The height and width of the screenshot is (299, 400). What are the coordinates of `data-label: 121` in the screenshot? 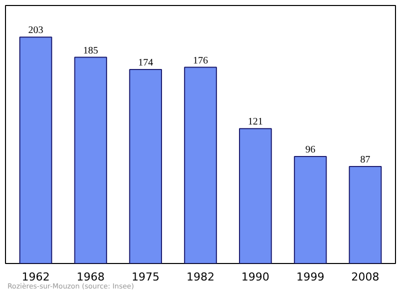 It's located at (255, 122).